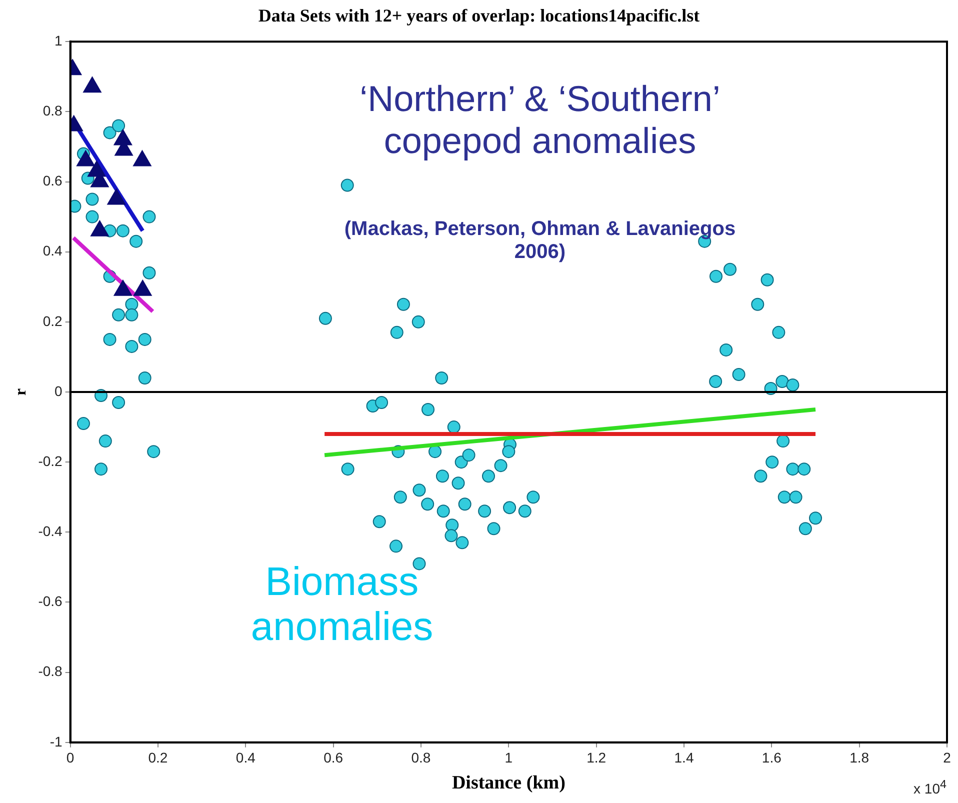 The image size is (958, 803). What do you see at coordinates (50, 531) in the screenshot?
I see `y-tick-label: -0.4` at bounding box center [50, 531].